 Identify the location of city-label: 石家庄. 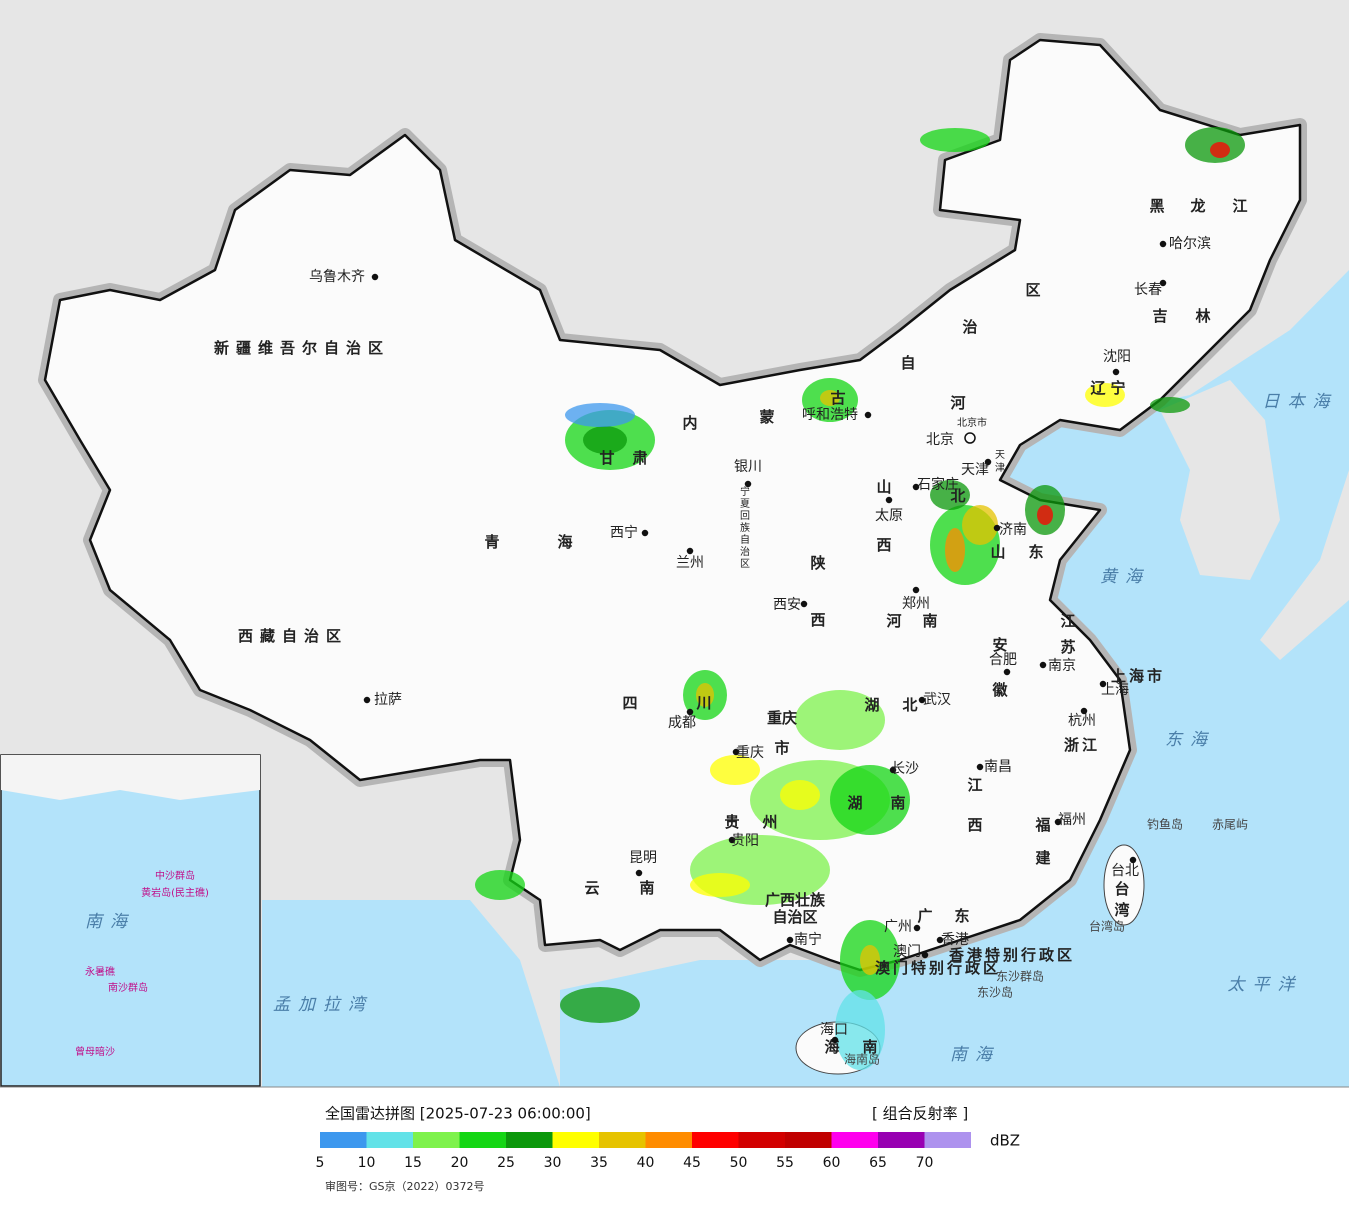
(938, 484).